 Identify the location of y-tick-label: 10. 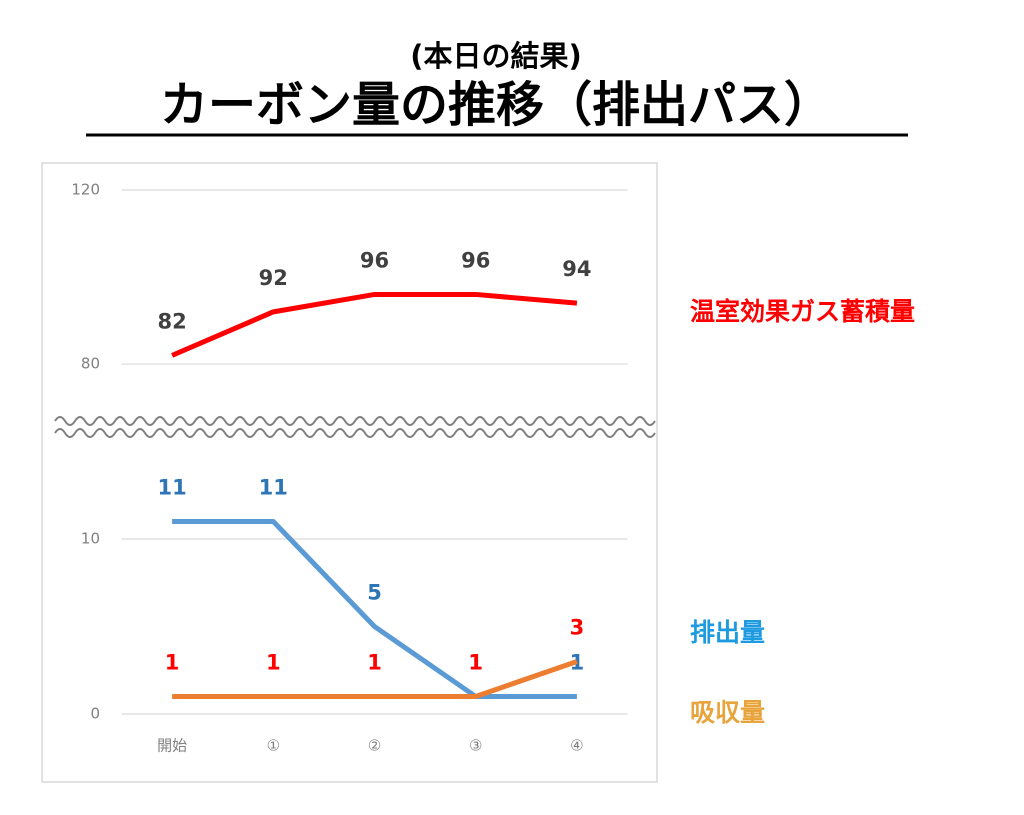
(90, 539).